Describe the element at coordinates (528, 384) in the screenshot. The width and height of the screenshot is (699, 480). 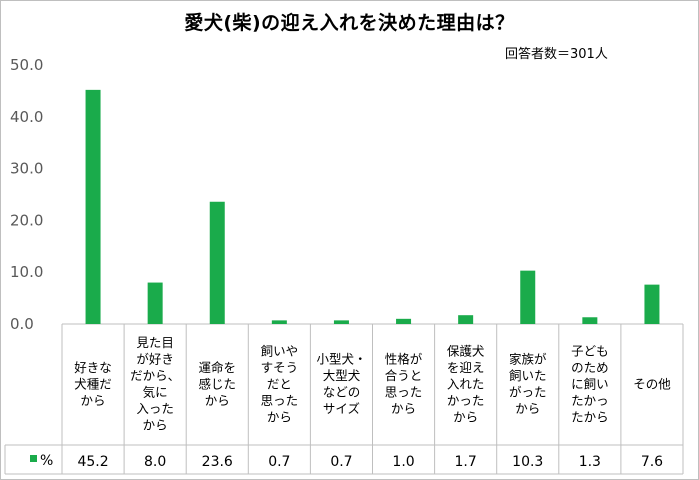
I see `category-label: 家族が飼いたがったから` at that location.